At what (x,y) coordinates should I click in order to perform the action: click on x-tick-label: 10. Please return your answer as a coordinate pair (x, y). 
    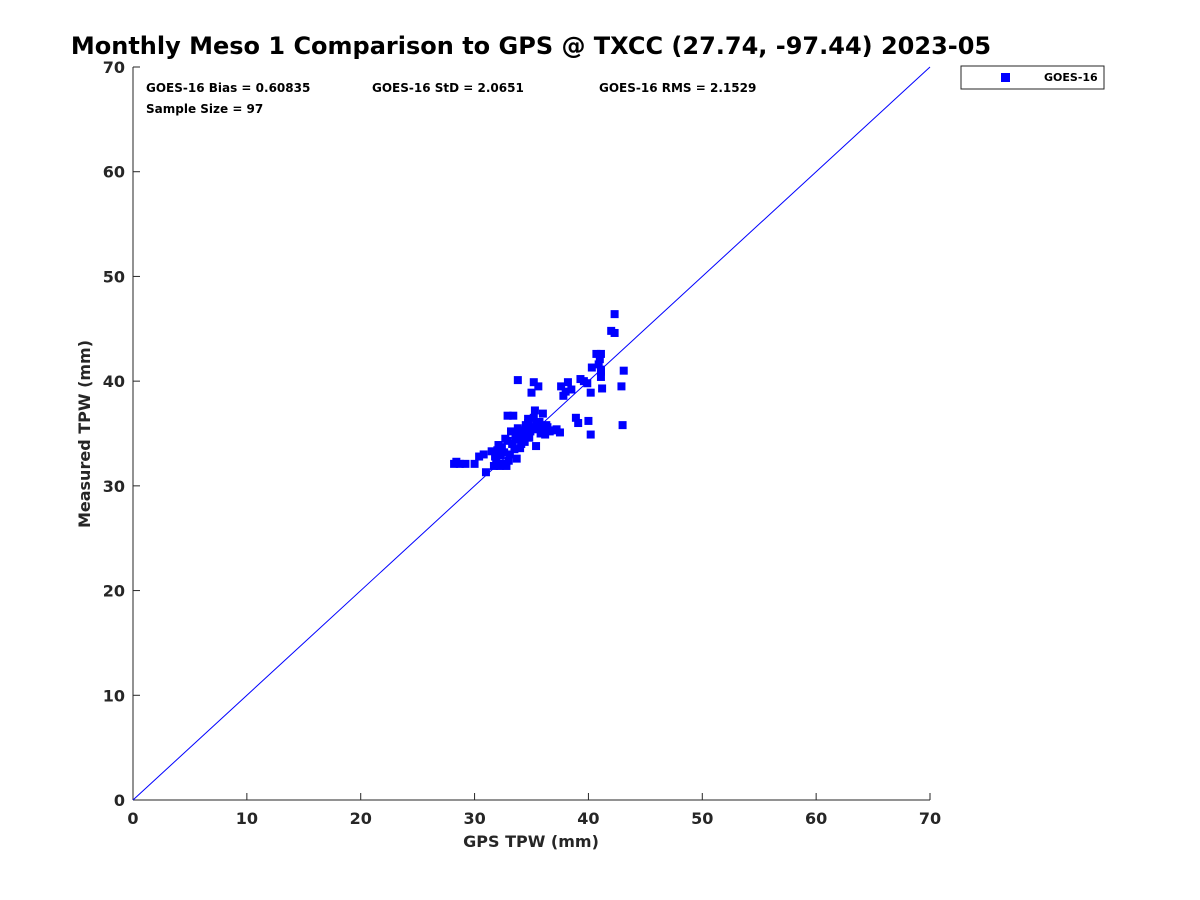
    Looking at the image, I should click on (247, 818).